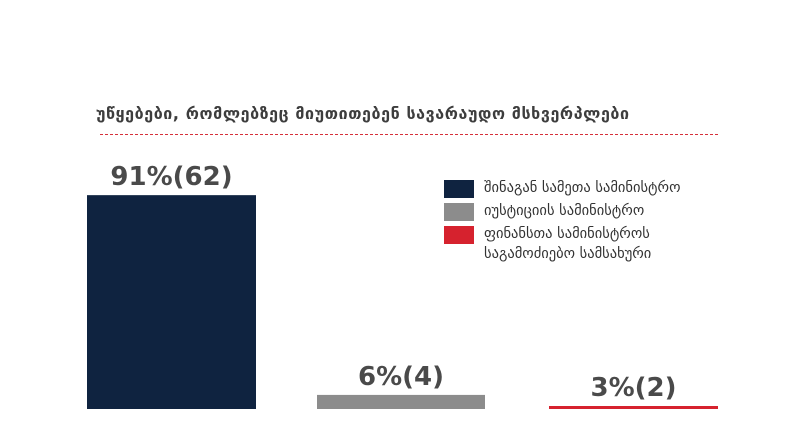 Image resolution: width=798 pixels, height=444 pixels. What do you see at coordinates (401, 377) in the screenshot?
I see `data-label: 6%(4)` at bounding box center [401, 377].